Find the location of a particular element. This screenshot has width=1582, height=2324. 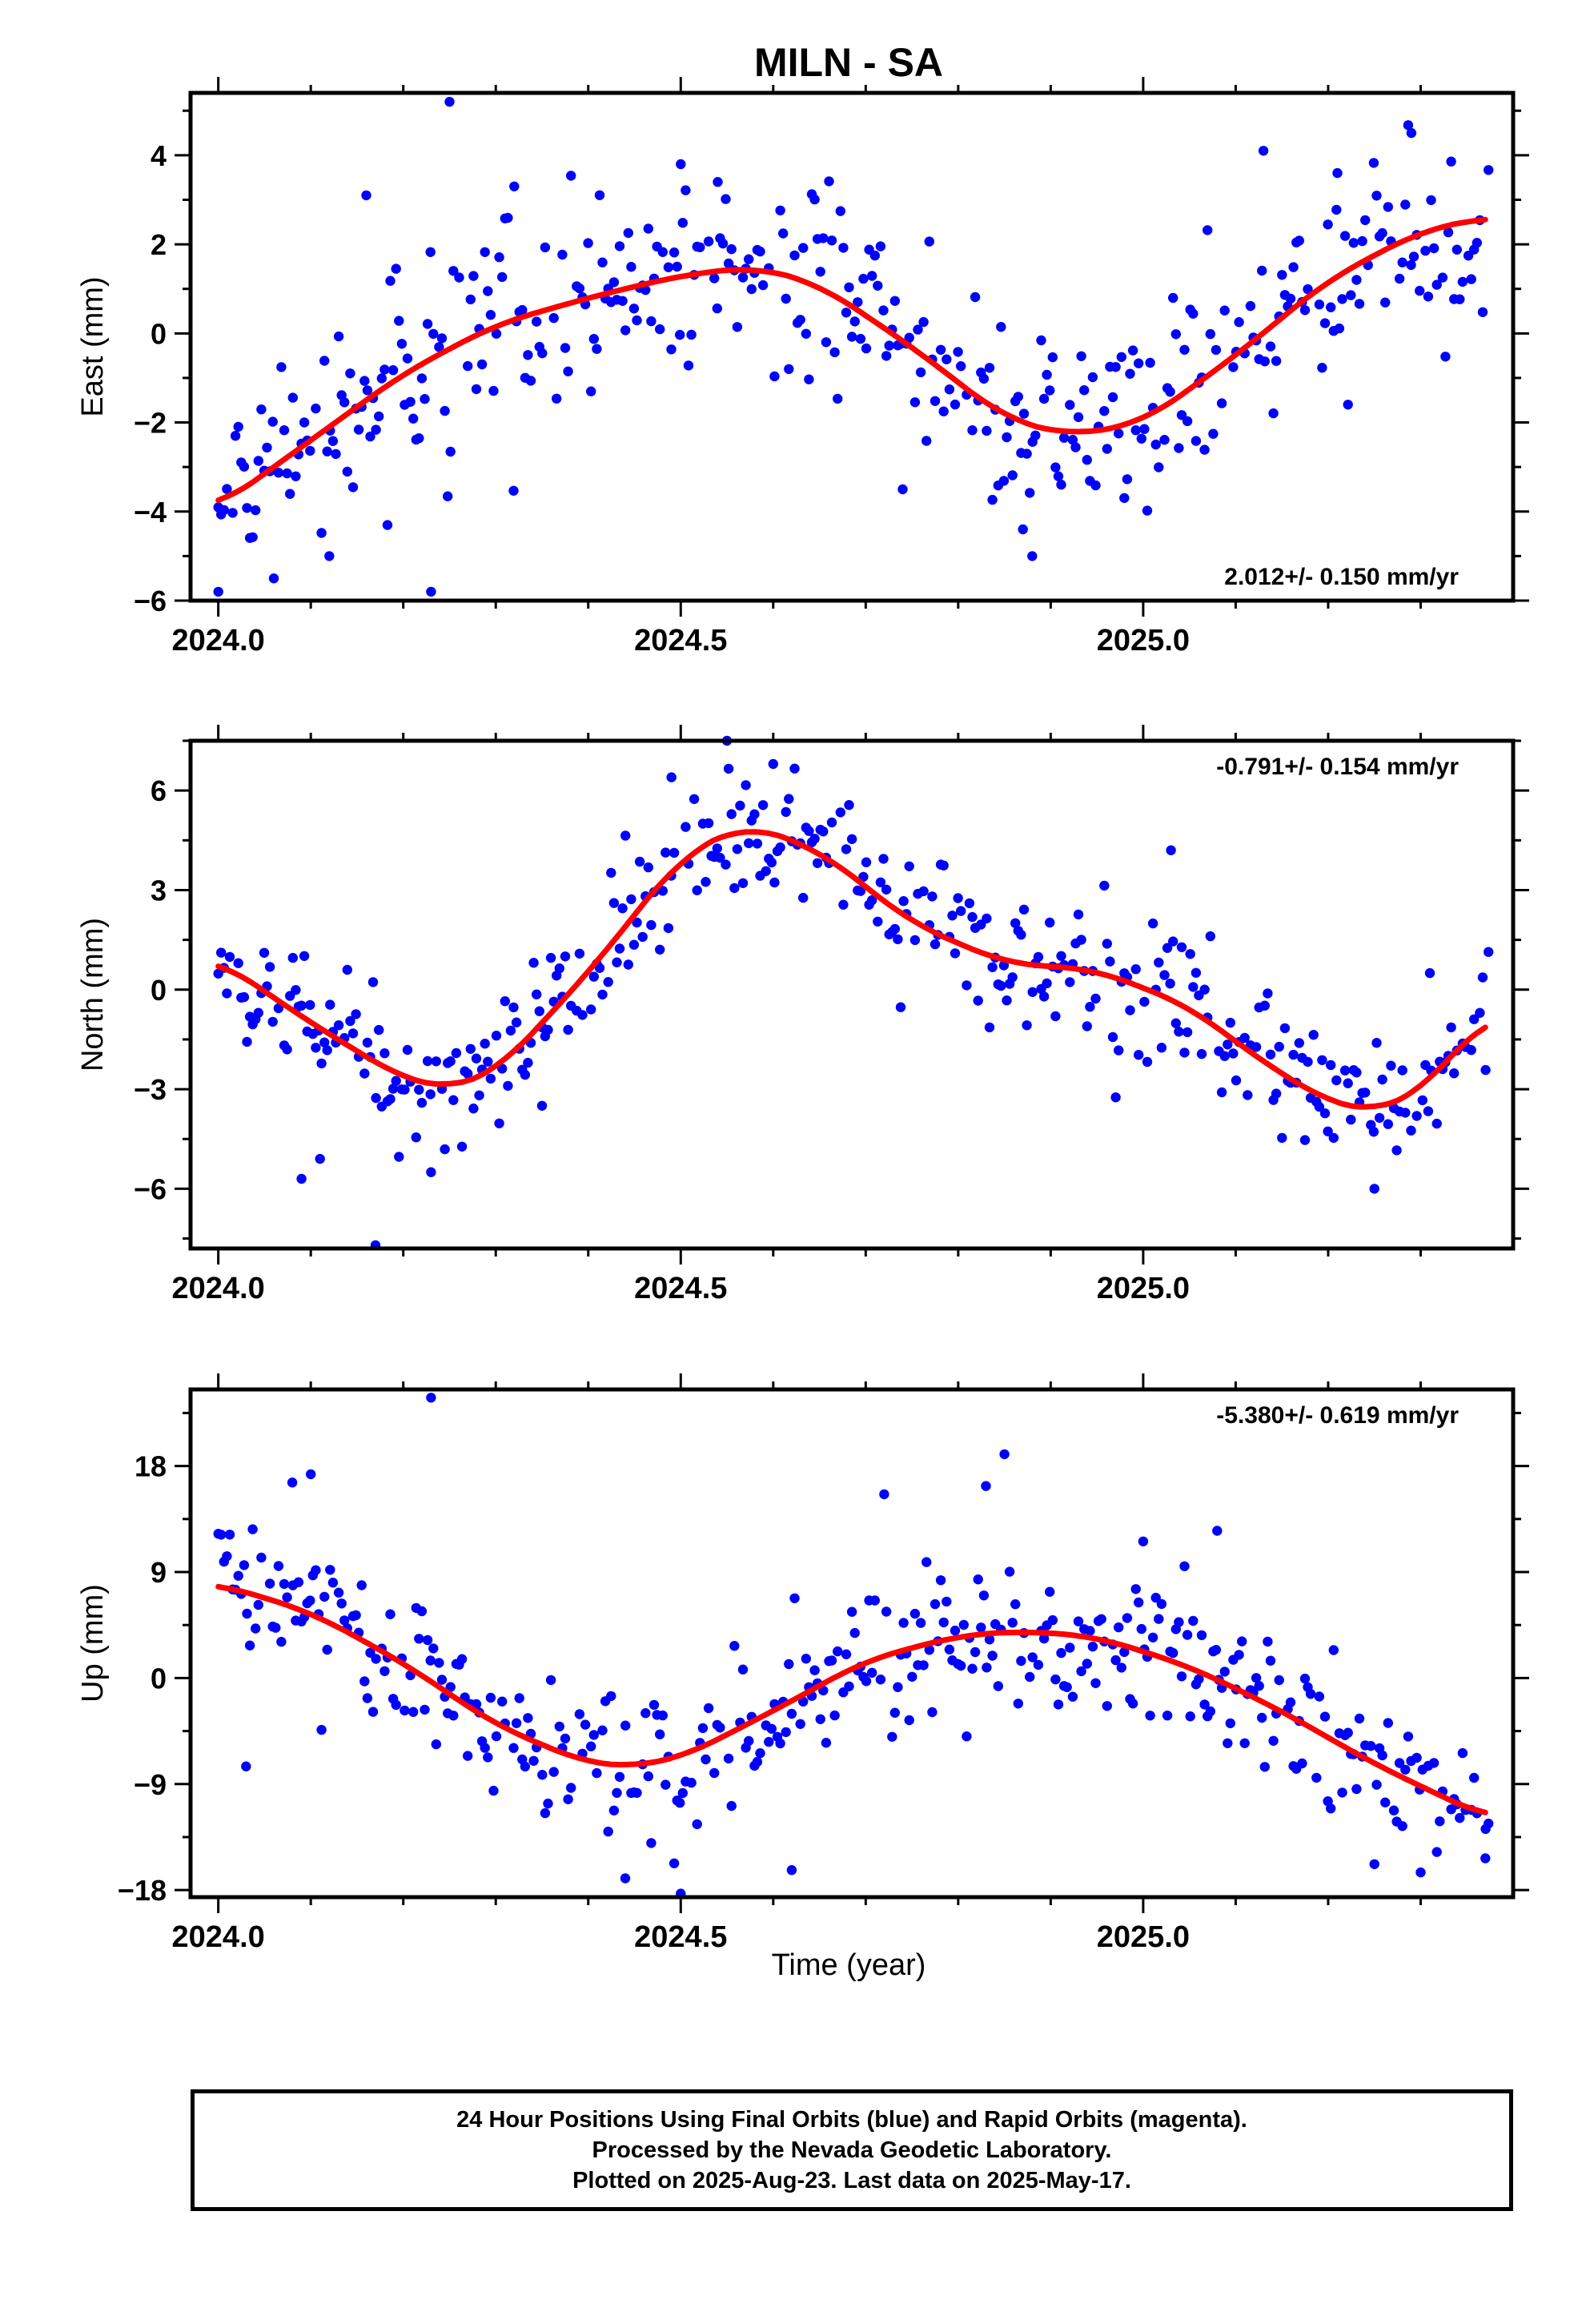

east-x-tick-label: 2025.0 is located at coordinates (1143, 640).